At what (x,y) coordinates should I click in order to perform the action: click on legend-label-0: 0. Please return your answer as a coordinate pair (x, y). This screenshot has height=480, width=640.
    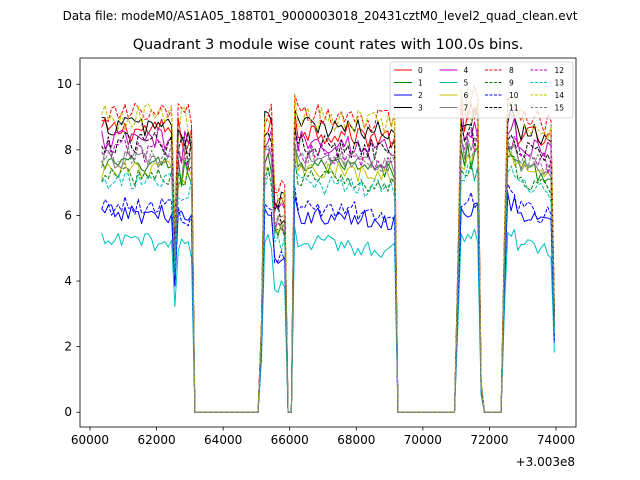
    Looking at the image, I should click on (420, 70).